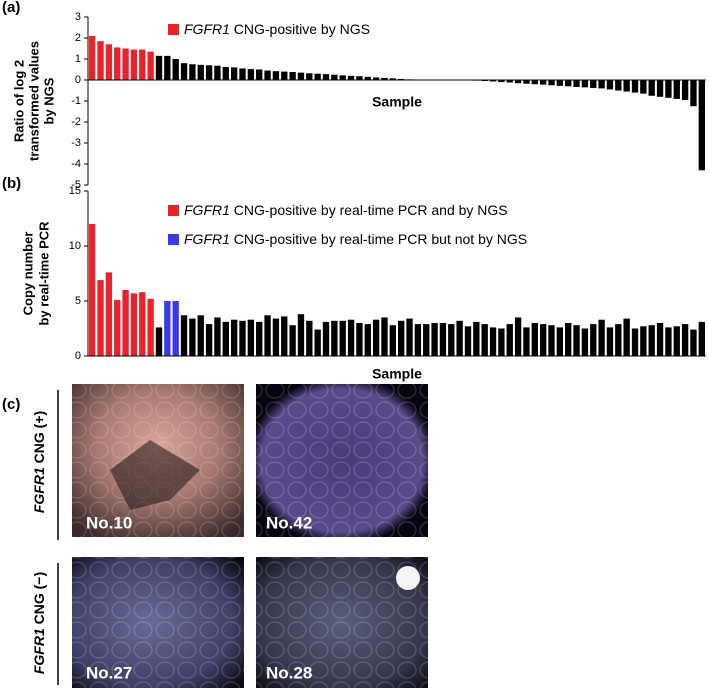 This screenshot has width=709, height=695. What do you see at coordinates (18, 101) in the screenshot?
I see `y-axis-label: Ratio of log 2` at bounding box center [18, 101].